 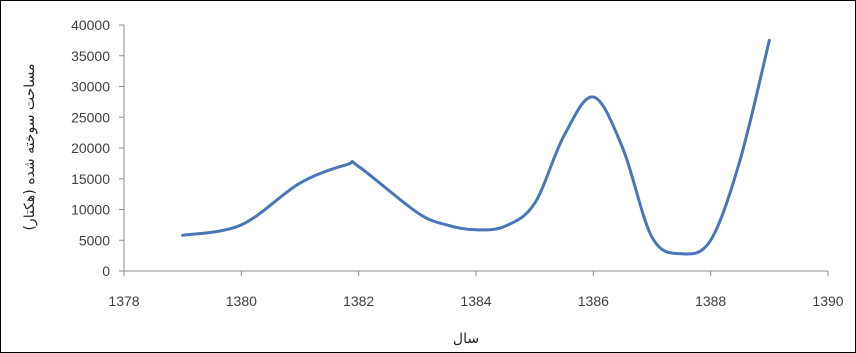 I want to click on y-tick-labels: 0 5000 10000 15000 20000 25000 30000 35000 40000, so click(x=90, y=148).